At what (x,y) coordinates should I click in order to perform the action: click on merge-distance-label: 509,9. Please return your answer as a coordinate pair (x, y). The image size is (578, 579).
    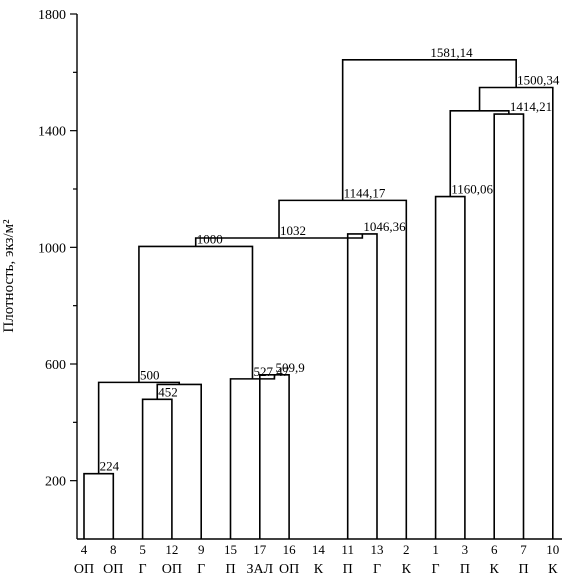
    Looking at the image, I should click on (289, 367).